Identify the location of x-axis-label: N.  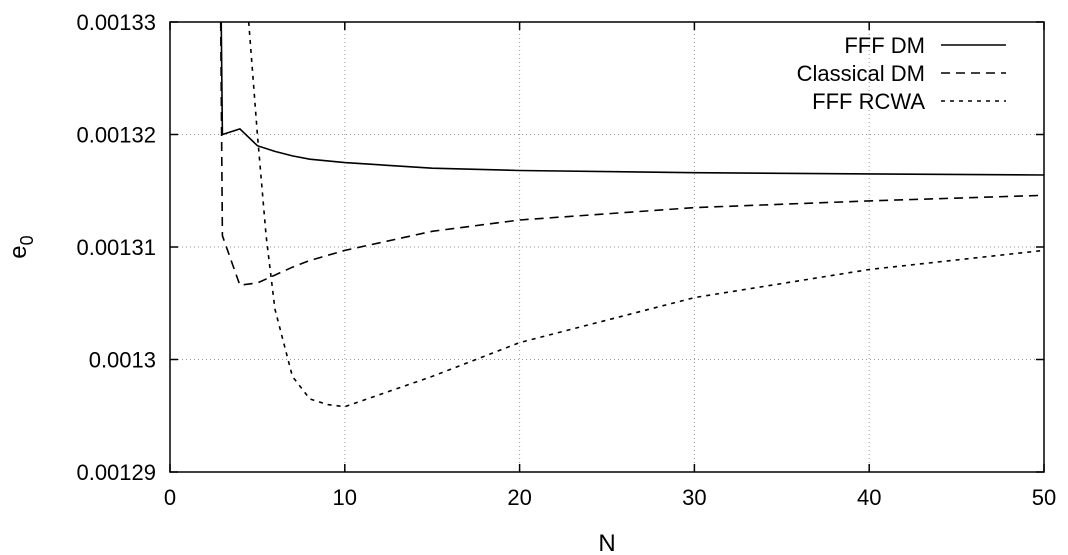
(606, 542).